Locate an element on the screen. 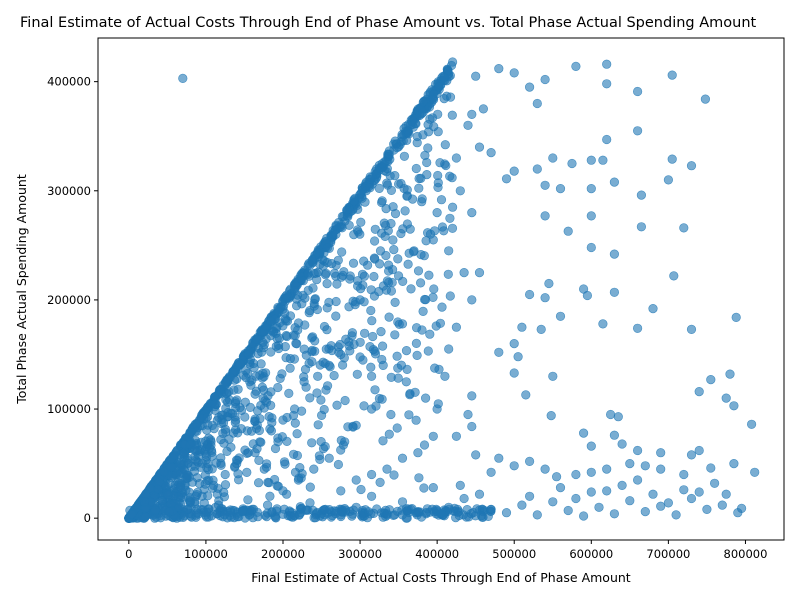 The image size is (800, 600). y-axis: 0 100000 200000 300000 400000 is located at coordinates (72, 300).